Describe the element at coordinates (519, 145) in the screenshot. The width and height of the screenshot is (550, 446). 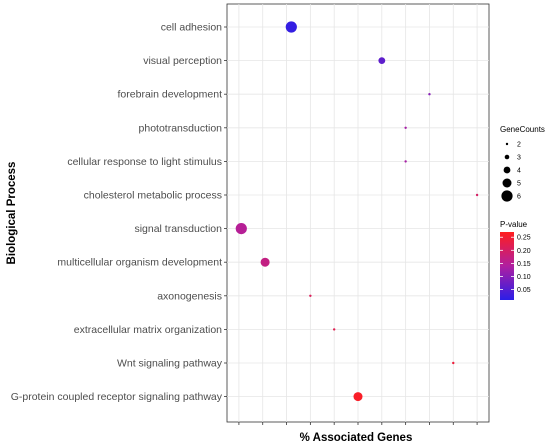
I see `size-legend-label: 2` at that location.